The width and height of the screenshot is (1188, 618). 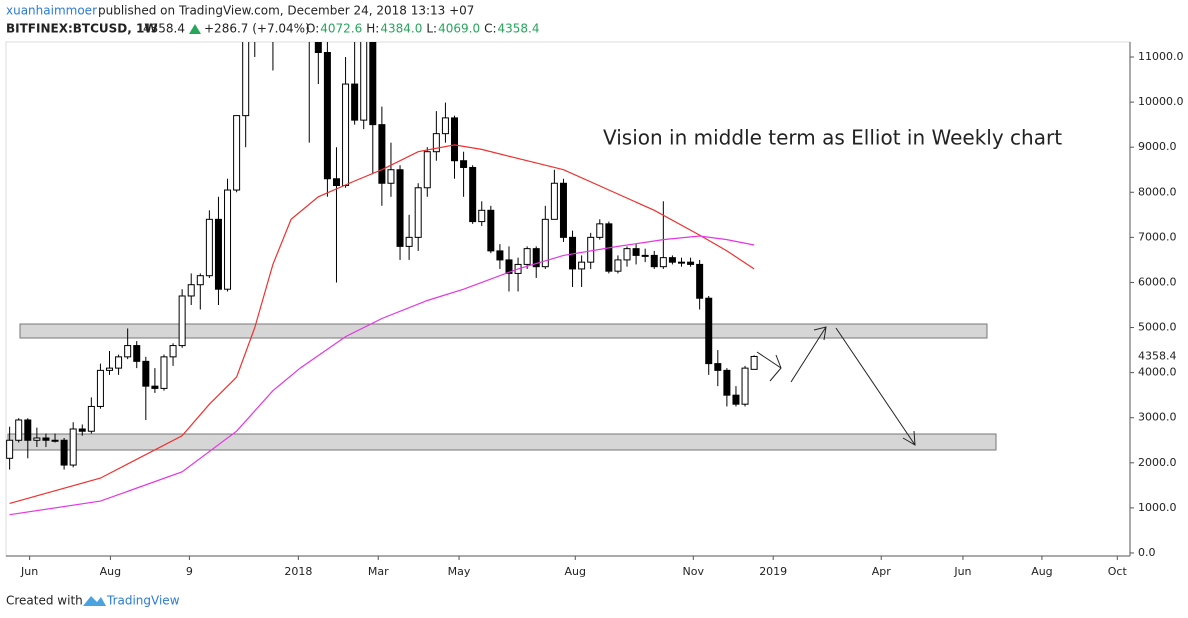 I want to click on y-tick-label: 1000.0, so click(x=1157, y=507).